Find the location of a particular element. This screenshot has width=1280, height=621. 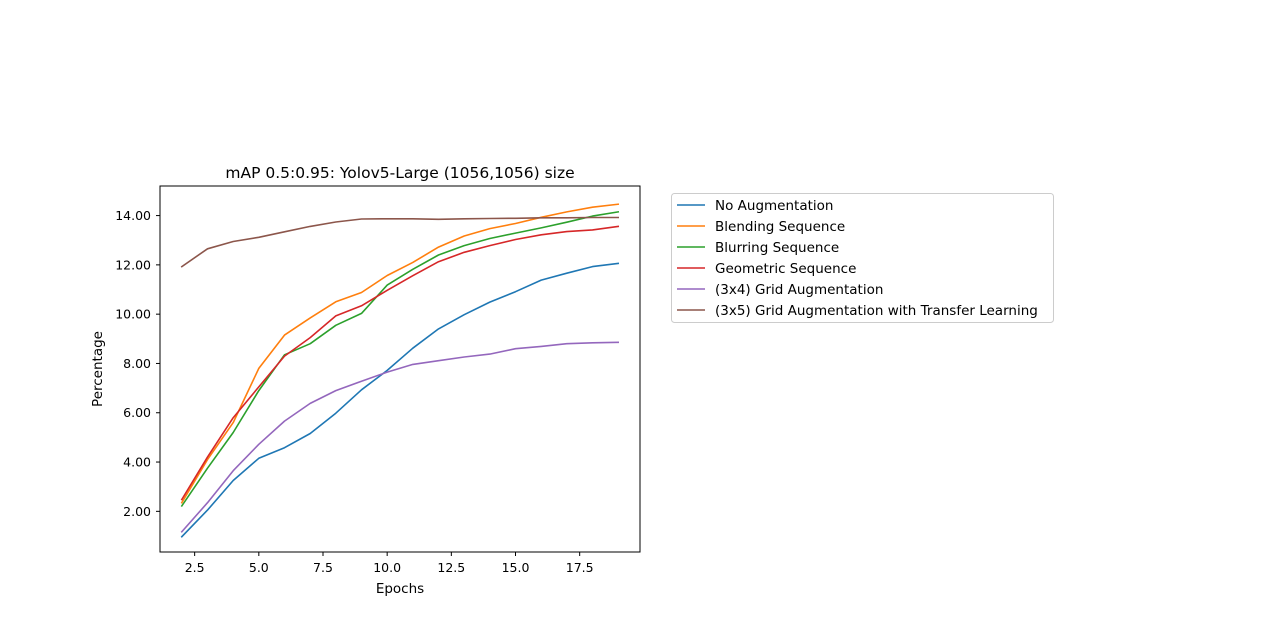

legend-frame is located at coordinates (862, 258).